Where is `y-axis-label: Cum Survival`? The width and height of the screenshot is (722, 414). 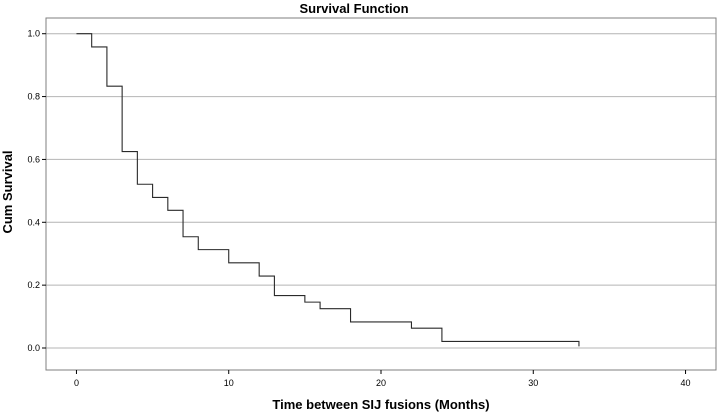 y-axis-label: Cum Survival is located at coordinates (7, 191).